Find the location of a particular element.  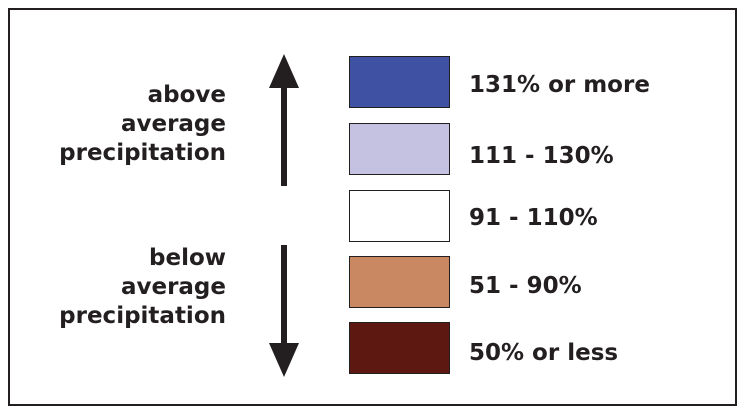

above-label-line: average is located at coordinates (173, 124).